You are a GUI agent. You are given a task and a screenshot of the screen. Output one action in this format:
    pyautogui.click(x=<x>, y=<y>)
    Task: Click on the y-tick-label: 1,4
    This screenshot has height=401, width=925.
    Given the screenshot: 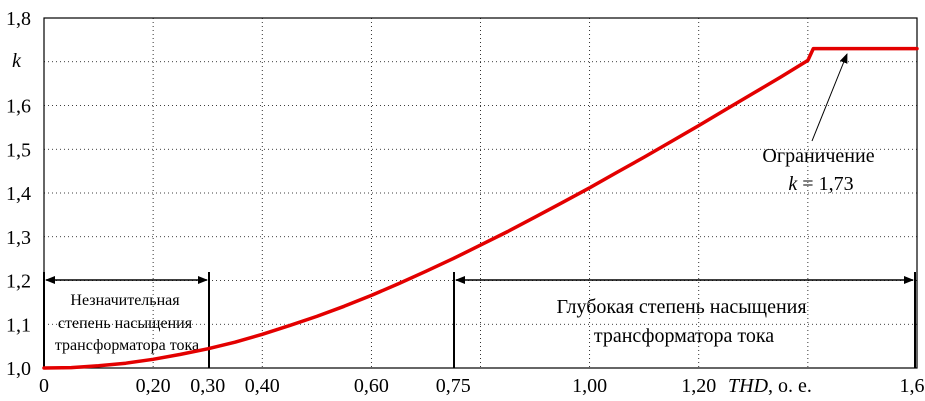 What is the action you would take?
    pyautogui.click(x=18, y=194)
    